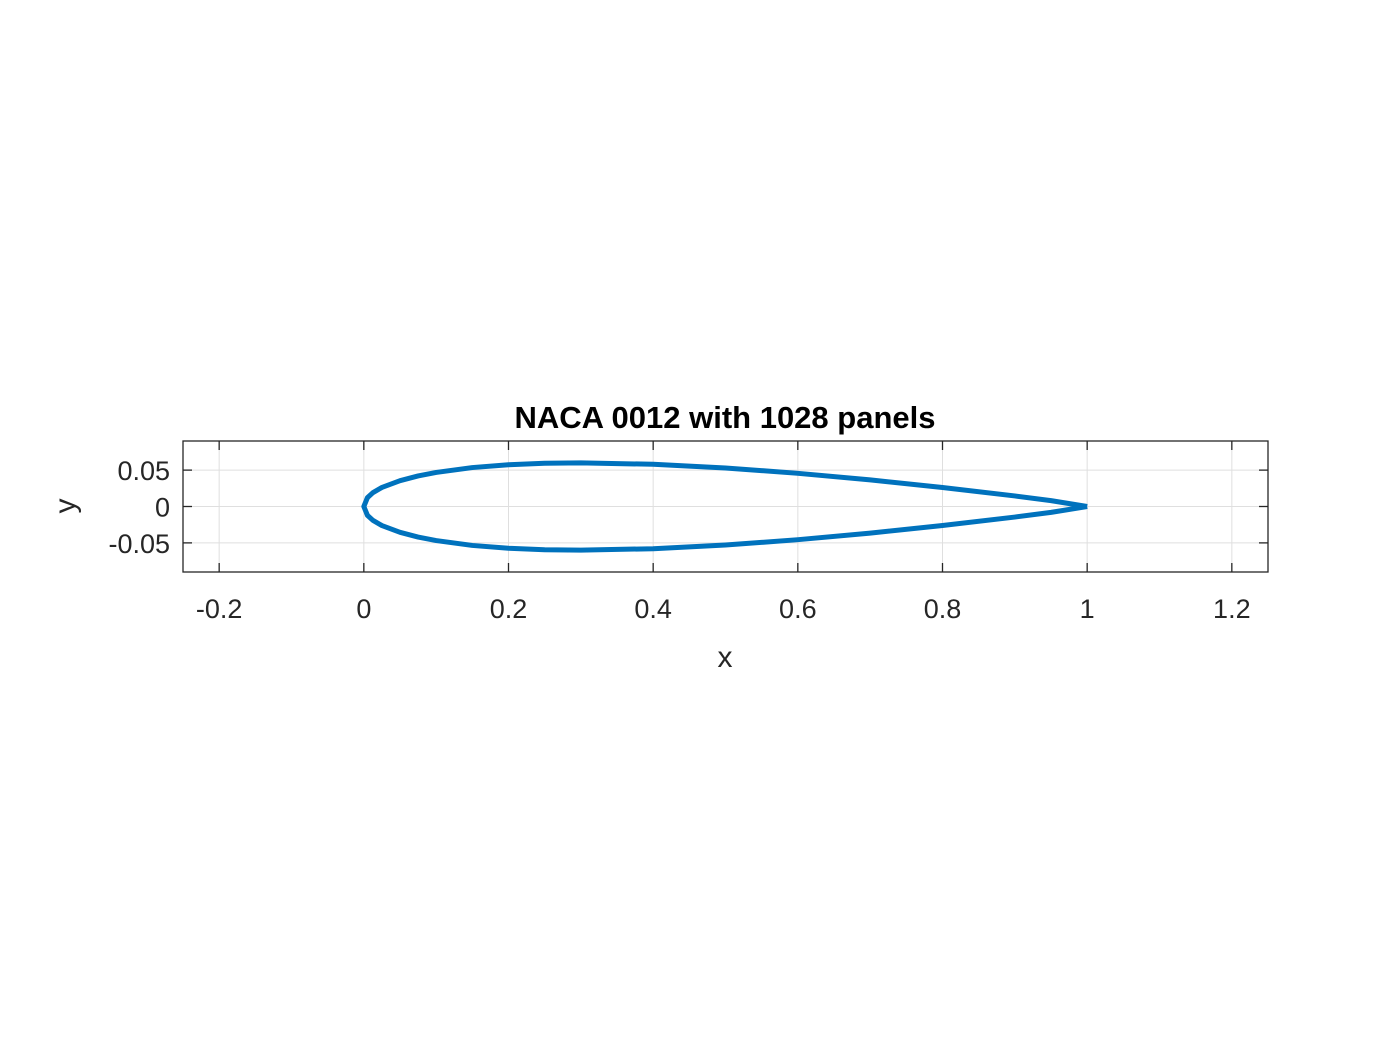  I want to click on series-layer, so click(724, 506).